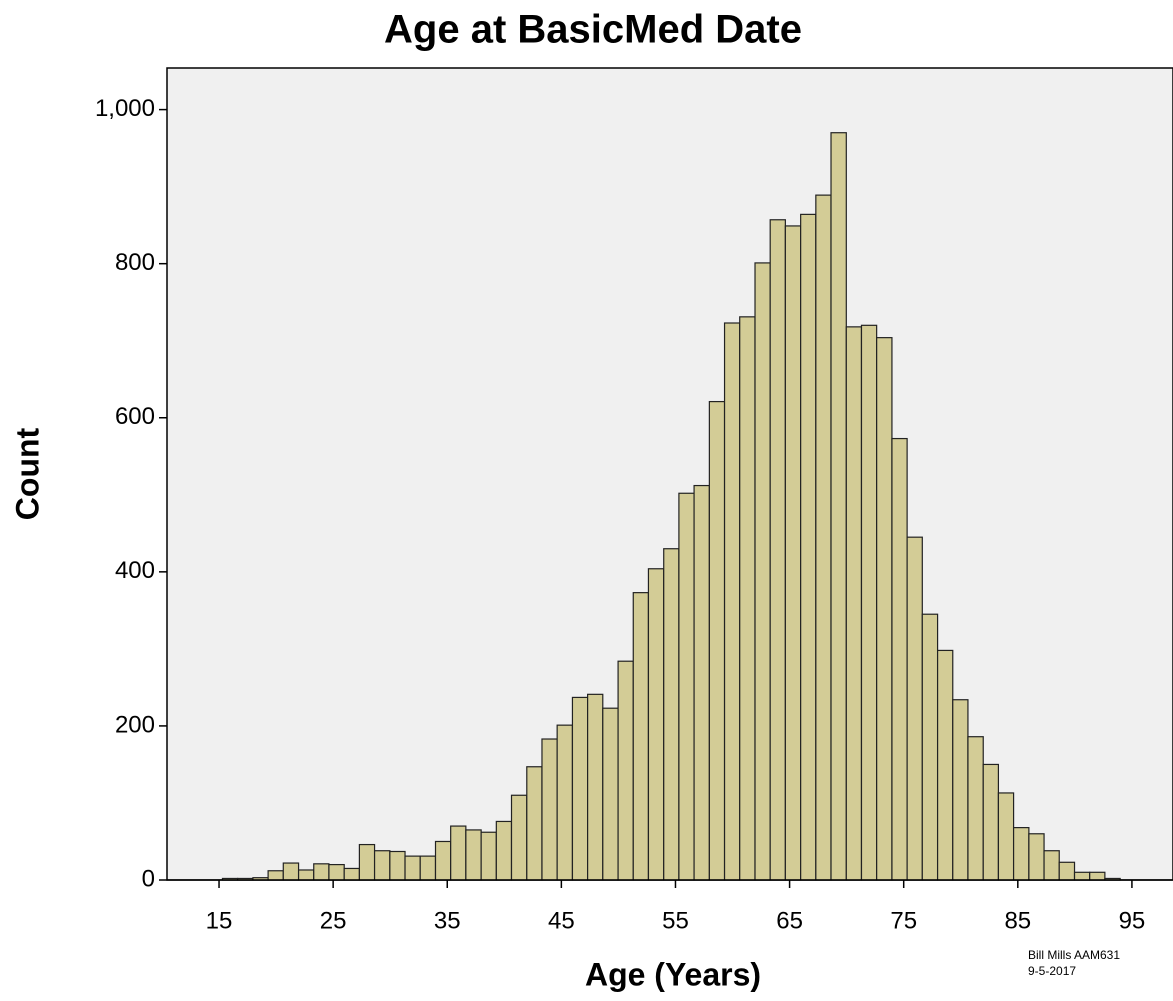  What do you see at coordinates (135, 416) in the screenshot?
I see `y-tick-label: 600` at bounding box center [135, 416].